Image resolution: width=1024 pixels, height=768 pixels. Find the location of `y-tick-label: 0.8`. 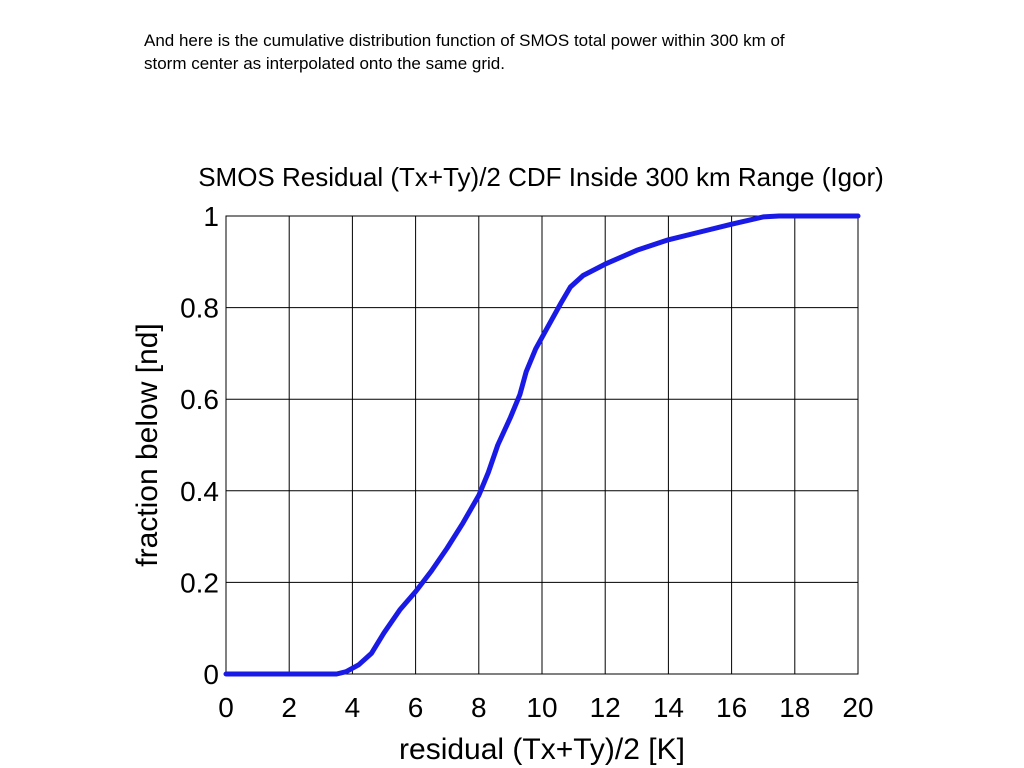

y-tick-label: 0.8 is located at coordinates (199, 308).